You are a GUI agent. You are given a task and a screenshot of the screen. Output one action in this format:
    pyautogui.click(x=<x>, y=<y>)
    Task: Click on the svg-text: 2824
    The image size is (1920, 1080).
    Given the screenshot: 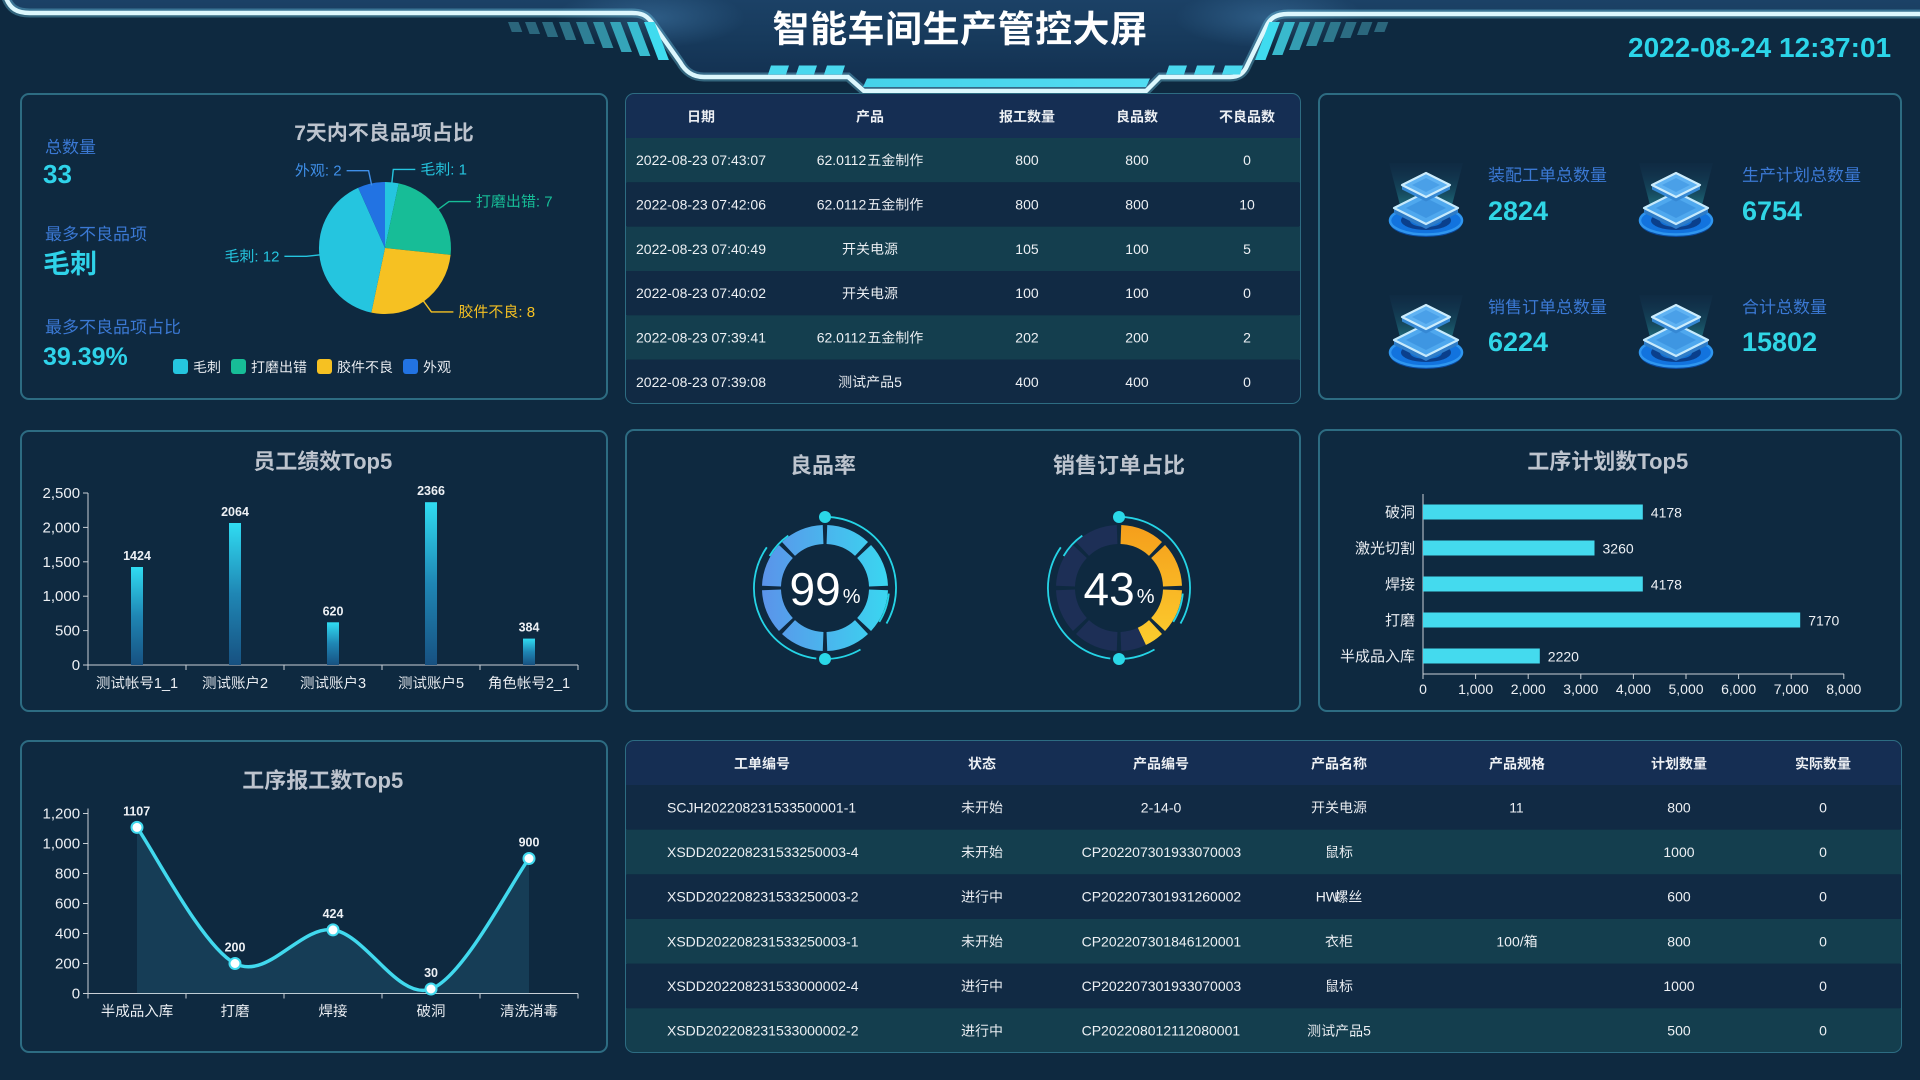 What is the action you would take?
    pyautogui.click(x=1518, y=211)
    